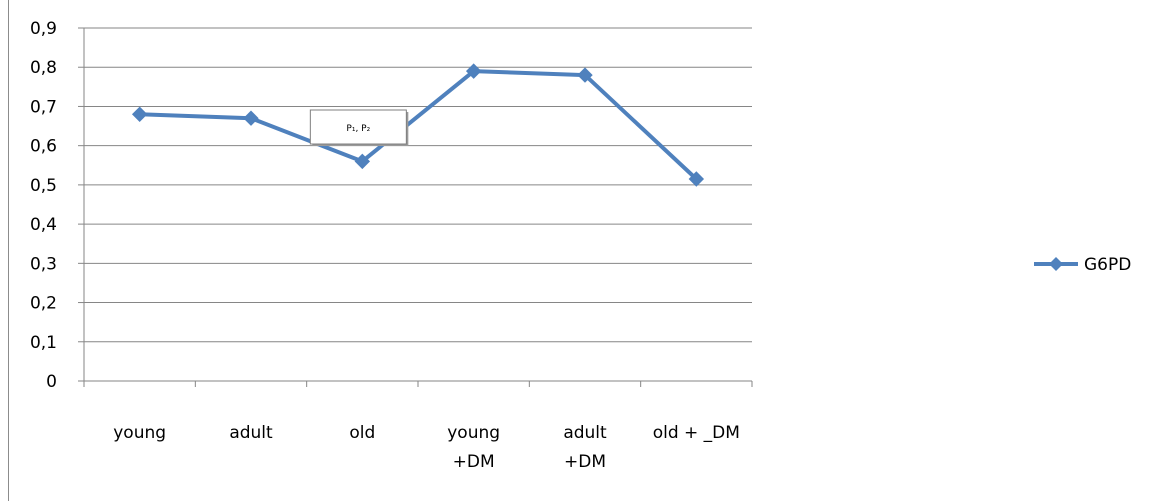  Describe the element at coordinates (43, 304) in the screenshot. I see `y-tick-label: 0,2` at that location.